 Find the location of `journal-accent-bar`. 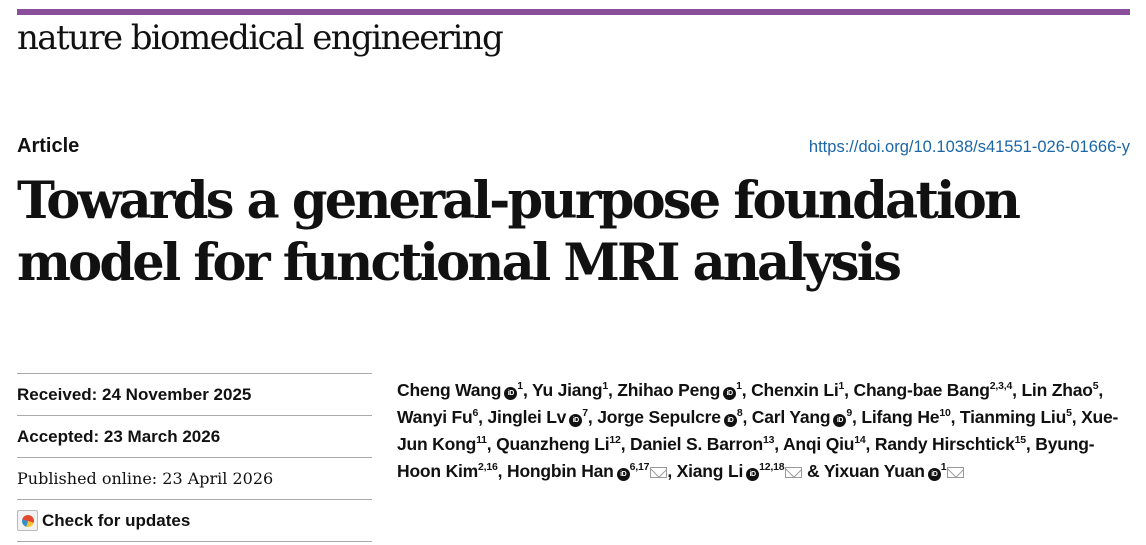

journal-accent-bar is located at coordinates (573, 12).